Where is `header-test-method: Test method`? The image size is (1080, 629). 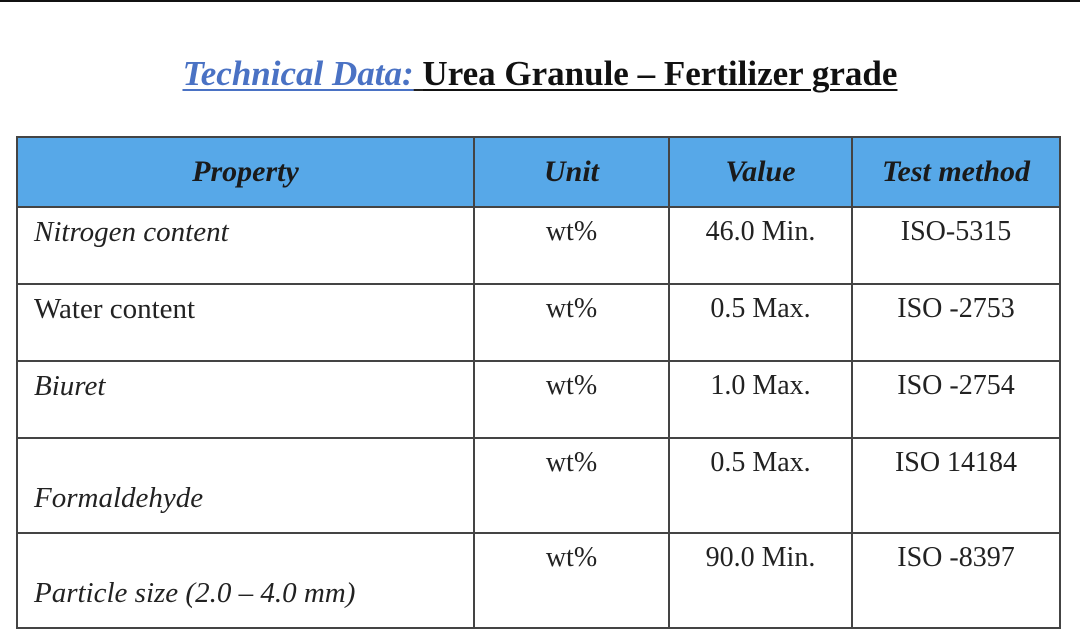
header-test-method: Test method is located at coordinates (956, 172).